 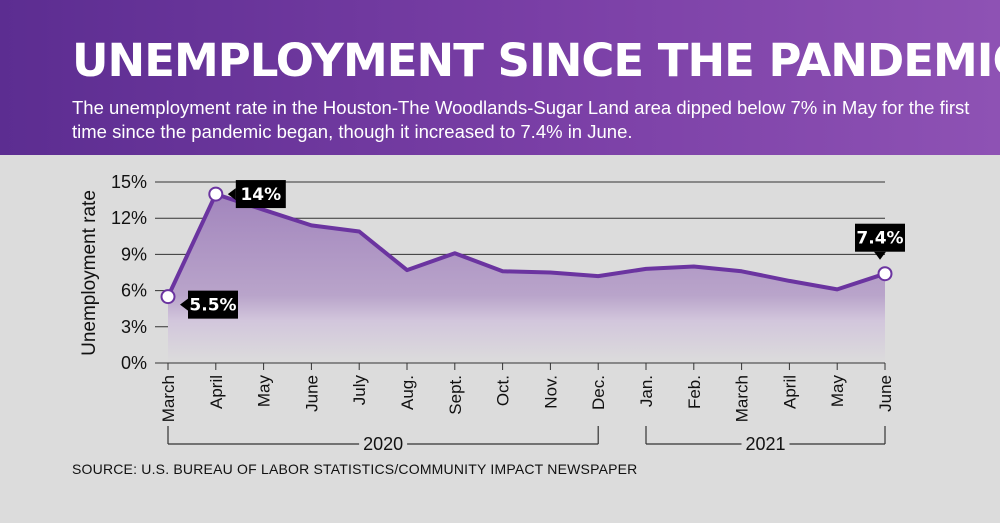 I want to click on y-tick-label: 9%, so click(x=134, y=254).